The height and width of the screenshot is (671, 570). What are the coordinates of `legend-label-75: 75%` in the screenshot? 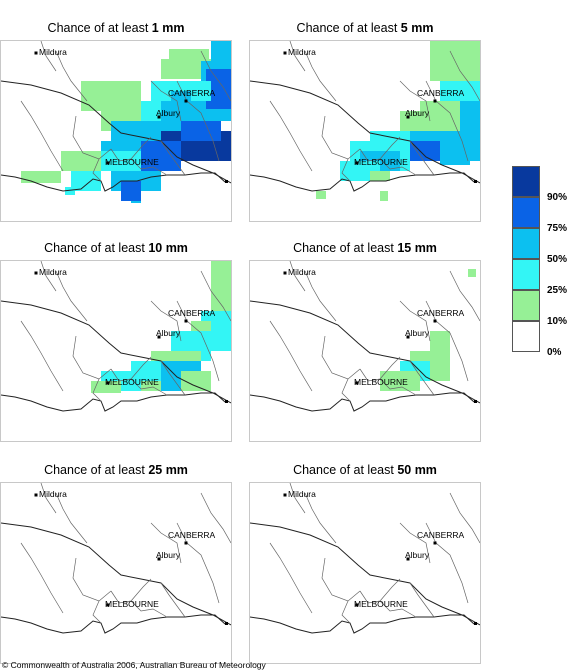 It's located at (557, 228).